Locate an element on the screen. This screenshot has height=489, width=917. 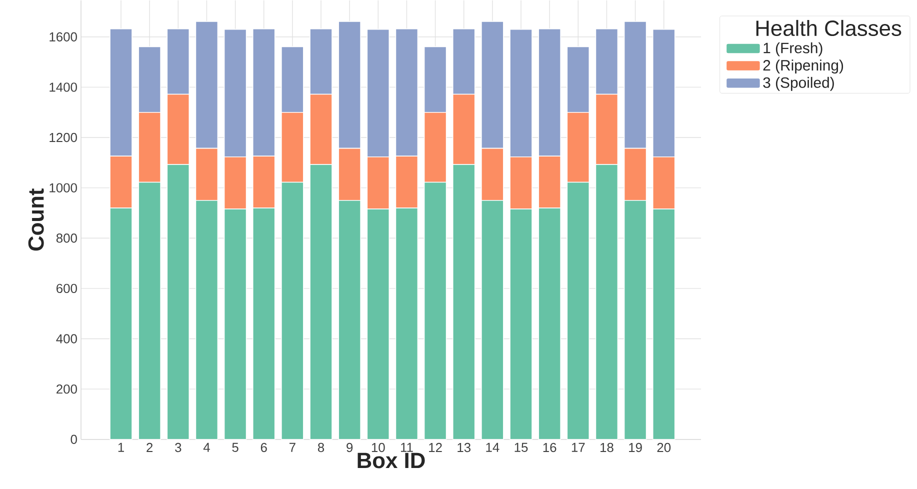
y-tick-label: 1200 is located at coordinates (63, 137).